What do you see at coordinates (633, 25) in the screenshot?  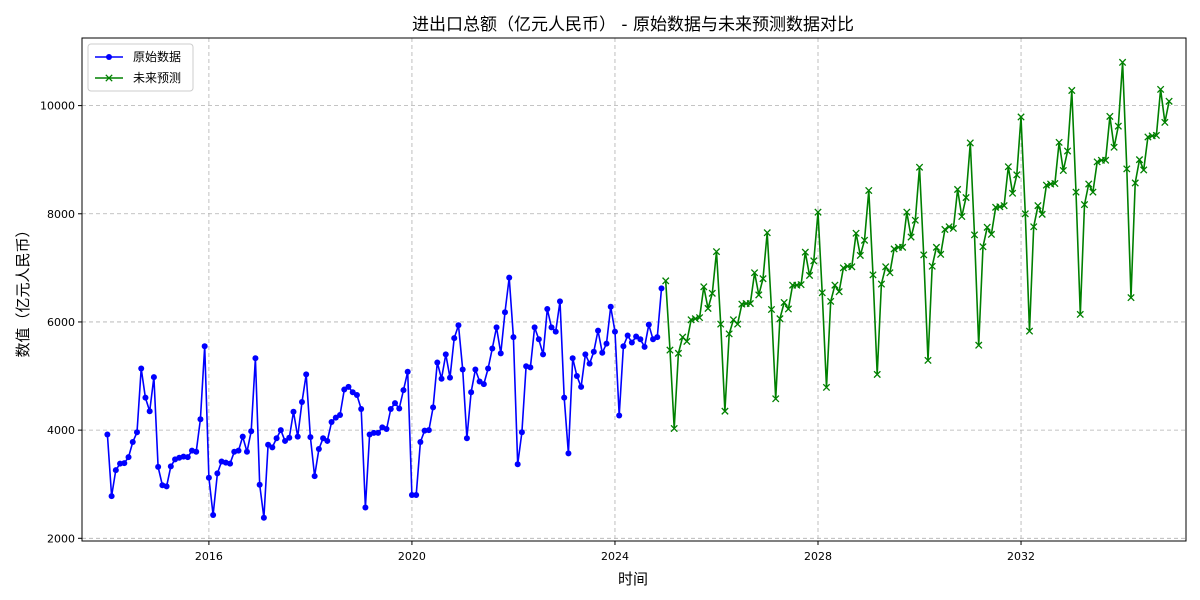 I see `chart-title: 进出口总额（亿元人民币） - 原始数据与未来预测数据对比` at bounding box center [633, 25].